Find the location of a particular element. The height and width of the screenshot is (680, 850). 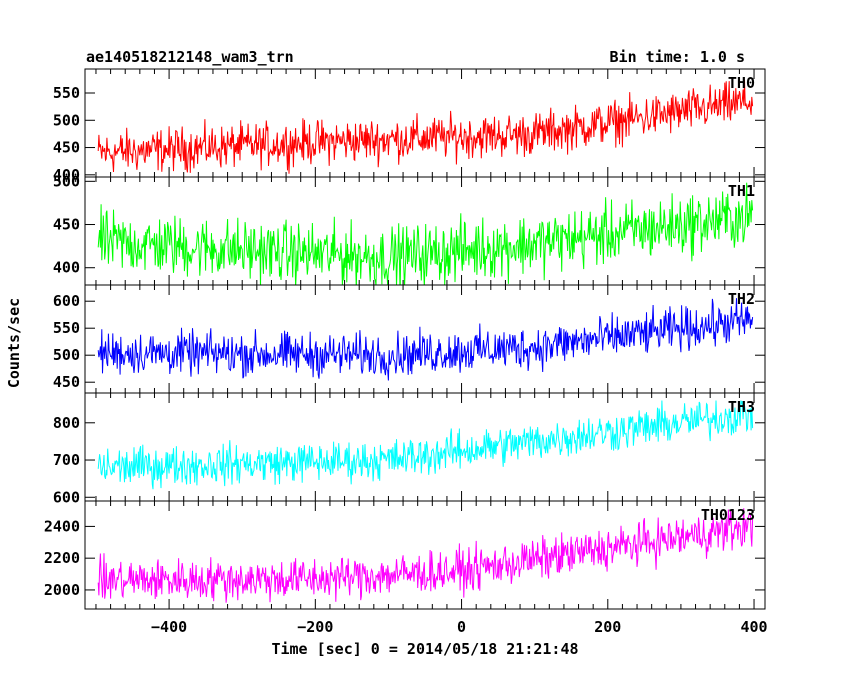

panel-label-th0: TH0 is located at coordinates (741, 83).